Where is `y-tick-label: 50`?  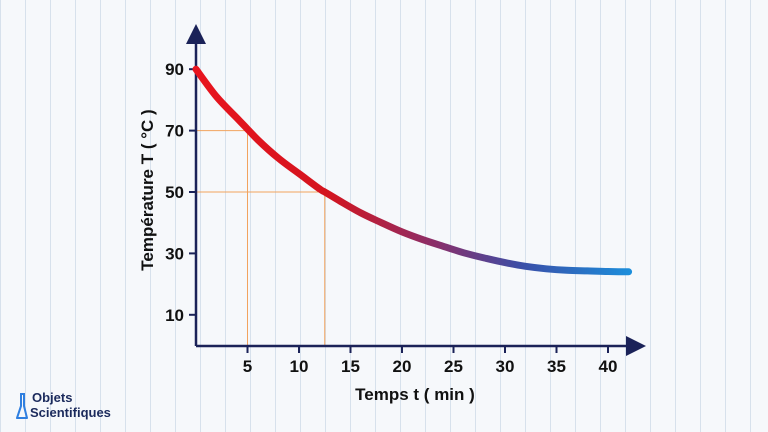
y-tick-label: 50 is located at coordinates (174, 192).